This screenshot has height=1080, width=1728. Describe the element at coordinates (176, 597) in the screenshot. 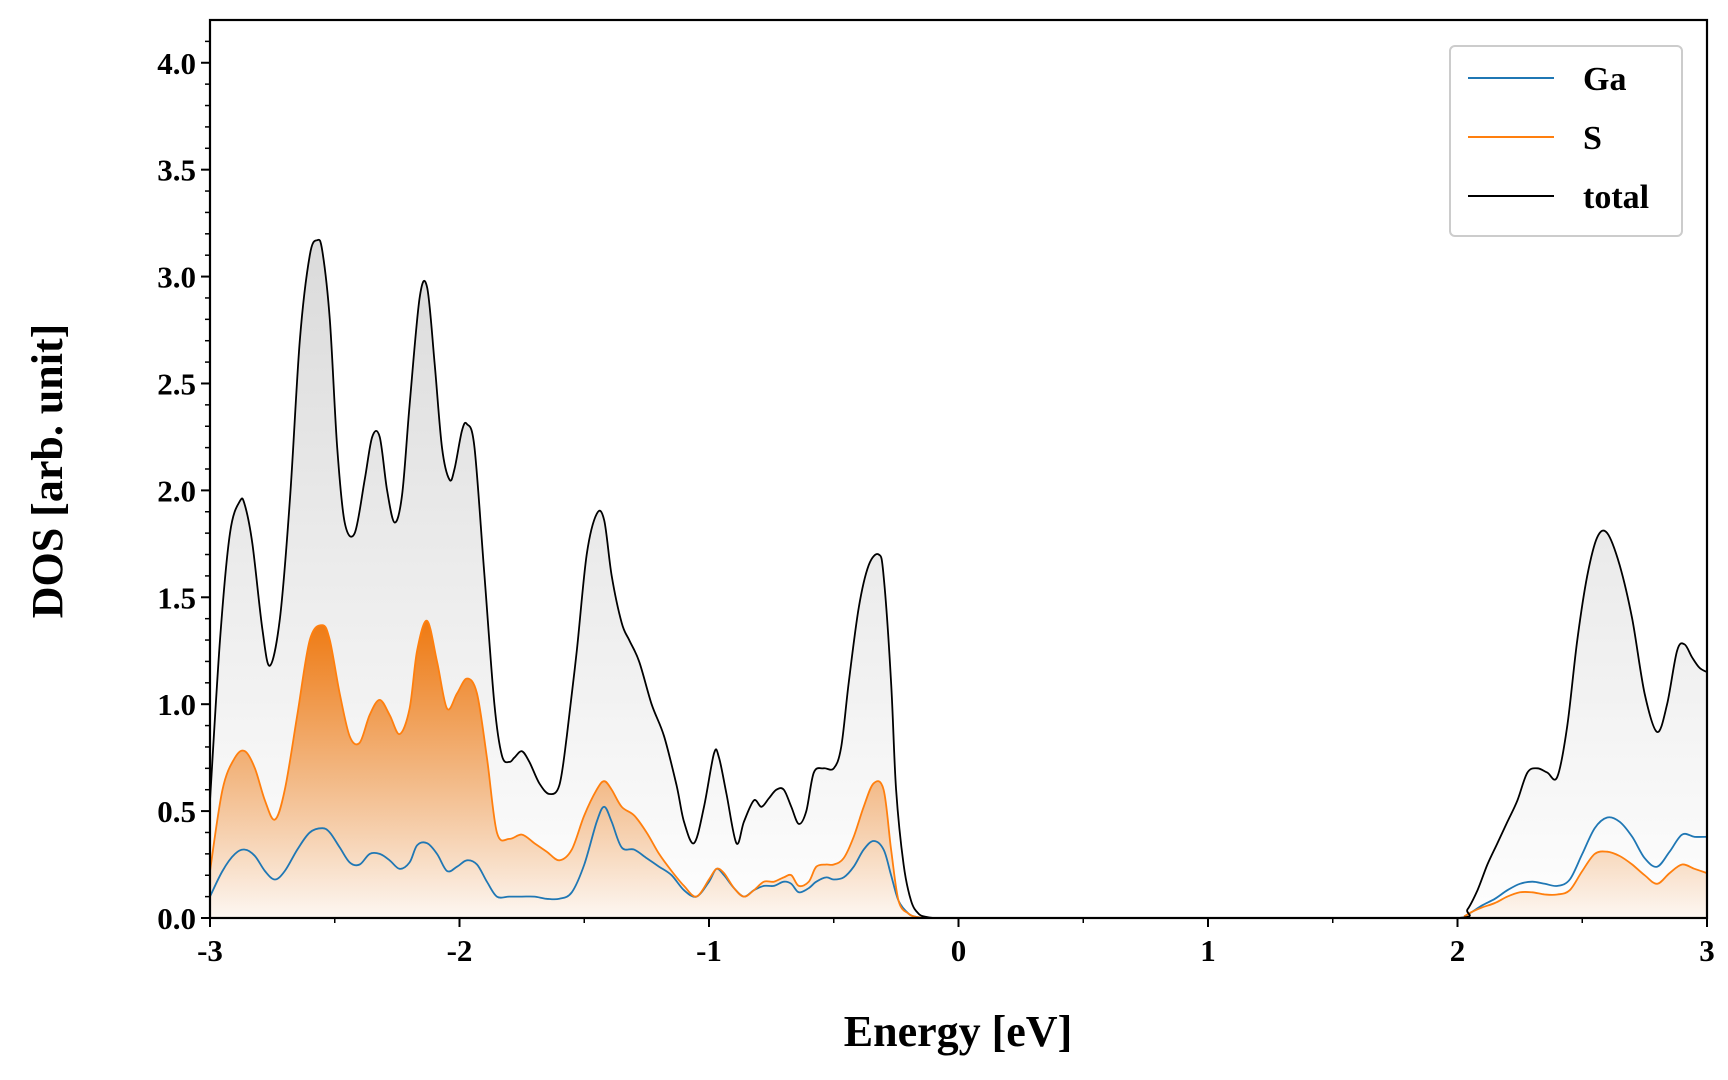

I see `y-tick-label: 1.5` at that location.